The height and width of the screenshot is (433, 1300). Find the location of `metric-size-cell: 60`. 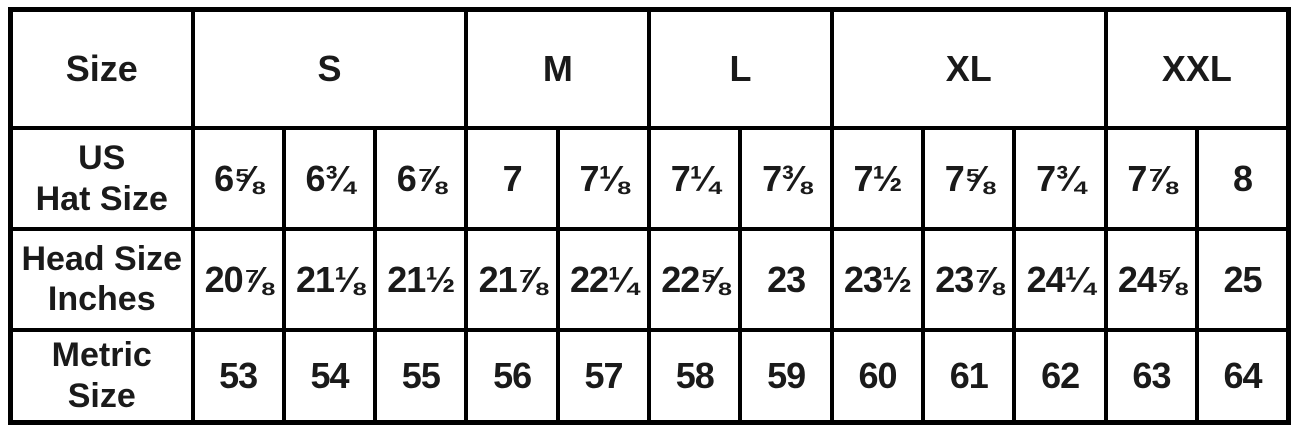

metric-size-cell: 60 is located at coordinates (877, 376).